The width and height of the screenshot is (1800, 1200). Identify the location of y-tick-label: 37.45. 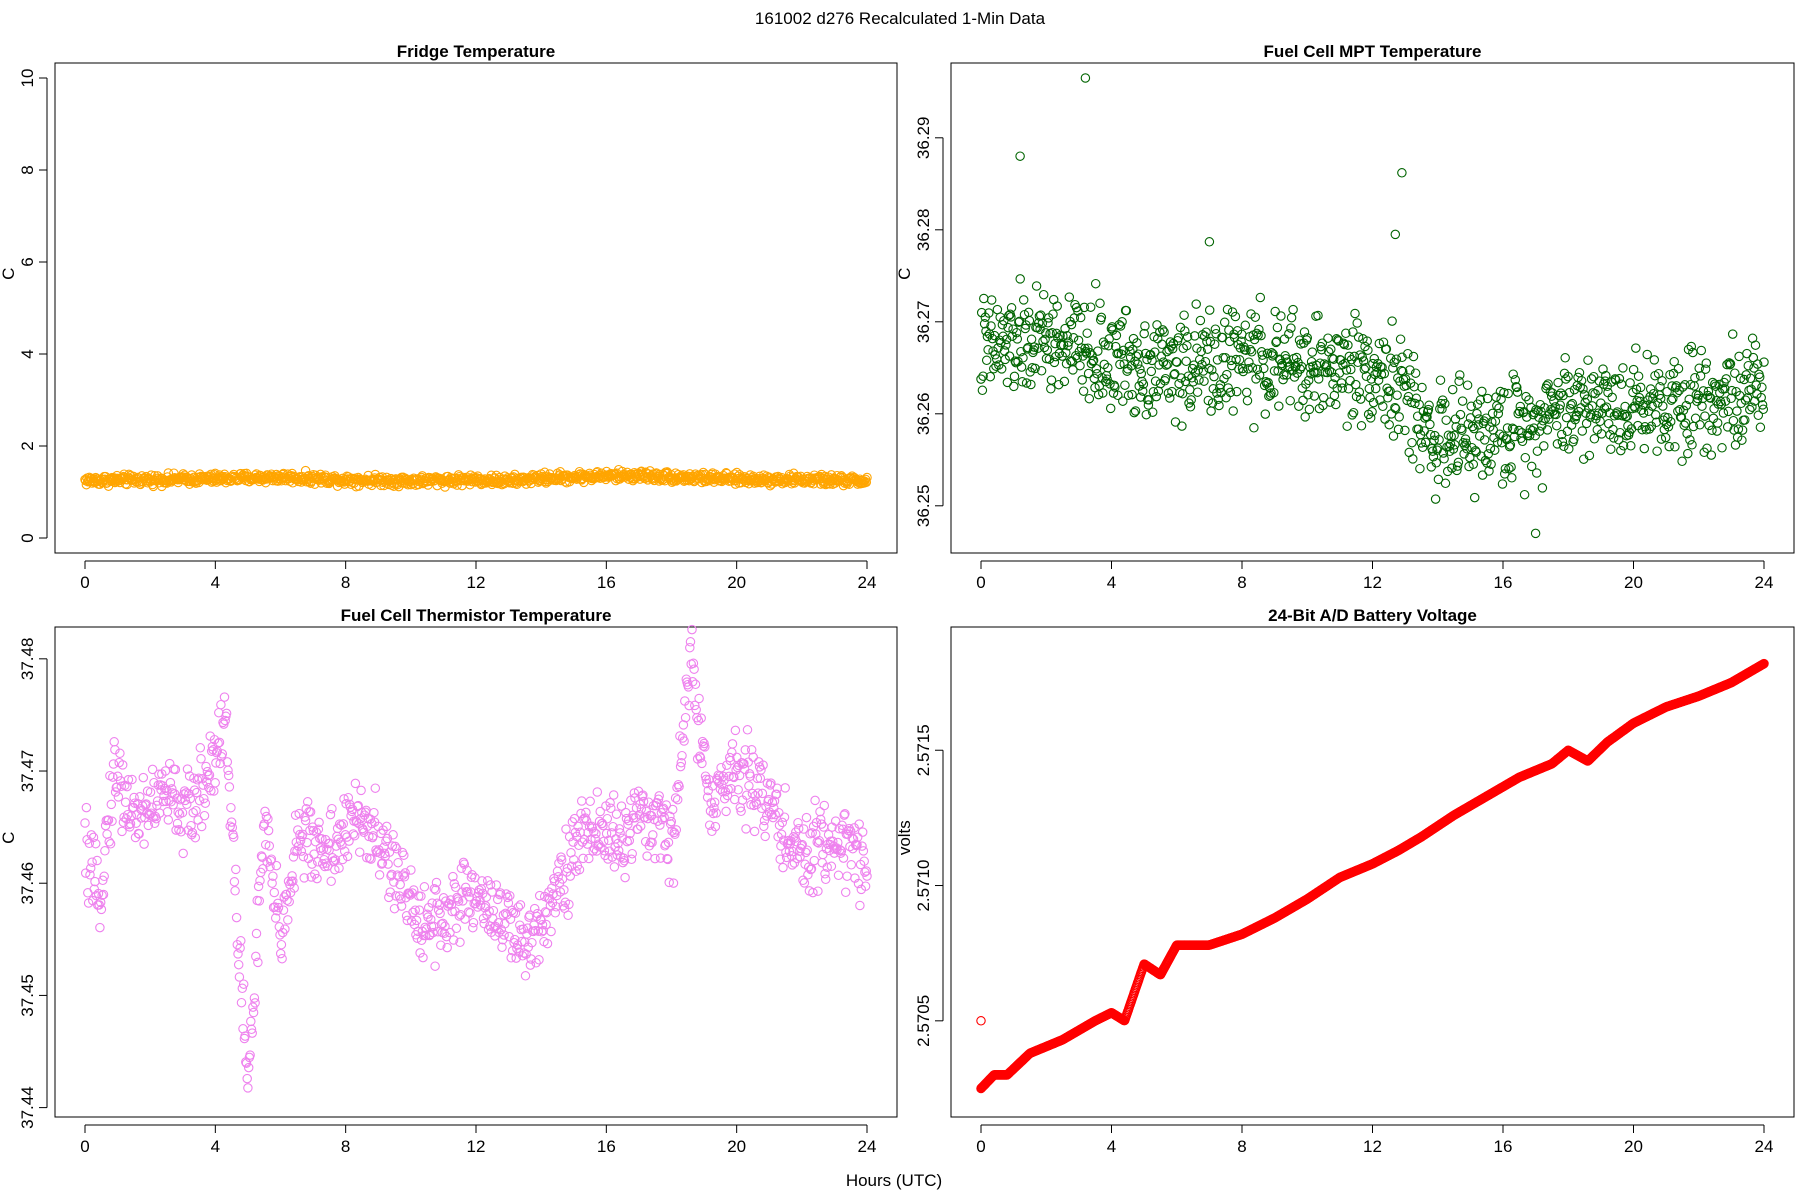
(27, 995).